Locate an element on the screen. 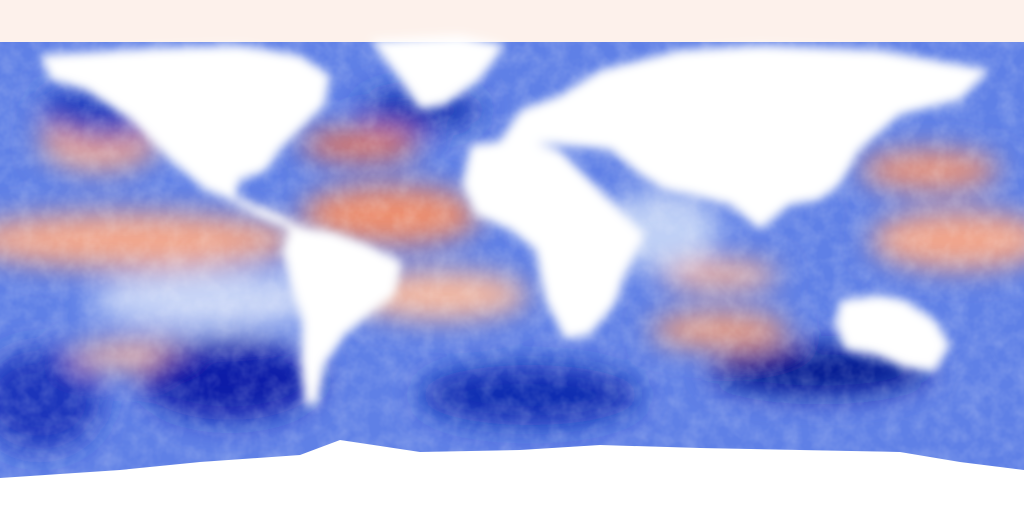  antarctica is located at coordinates (512, 476).